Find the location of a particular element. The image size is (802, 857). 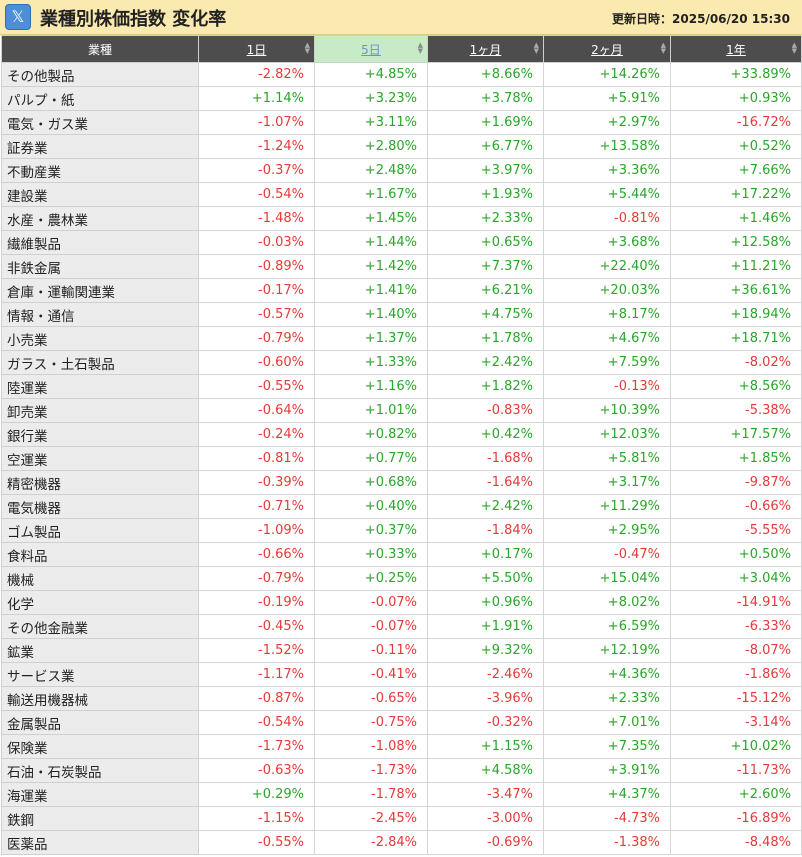

change-cell-1d: -0.87% is located at coordinates (256, 698).